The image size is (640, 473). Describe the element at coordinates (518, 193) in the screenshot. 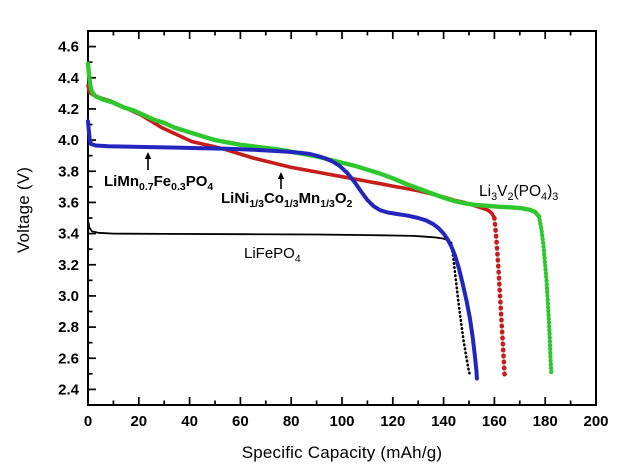

I see `label-li3v2po43: Li3V2(PO4)3` at that location.